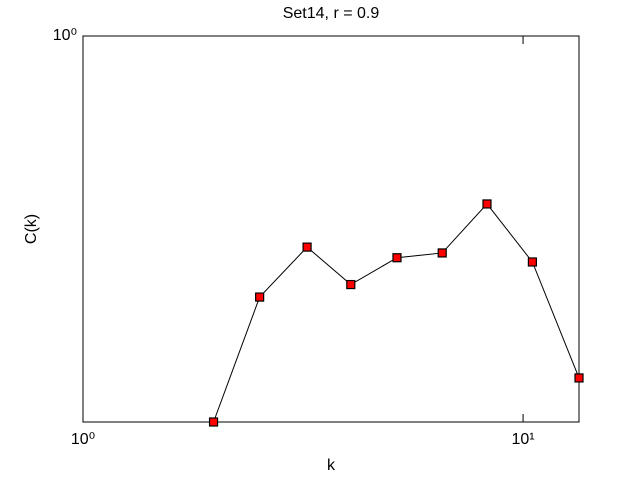 This screenshot has height=480, width=640. What do you see at coordinates (31, 229) in the screenshot?
I see `y-axis-label: C(k)` at bounding box center [31, 229].